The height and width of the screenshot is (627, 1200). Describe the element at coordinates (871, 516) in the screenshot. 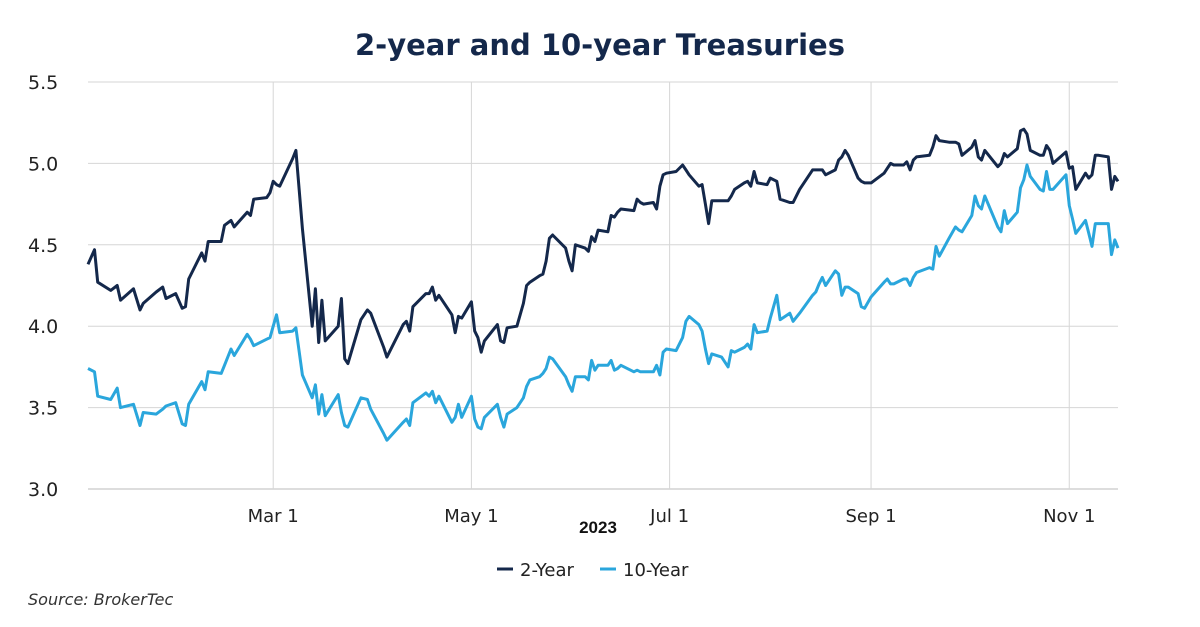

I see `x-tick-label: Sep 1` at that location.